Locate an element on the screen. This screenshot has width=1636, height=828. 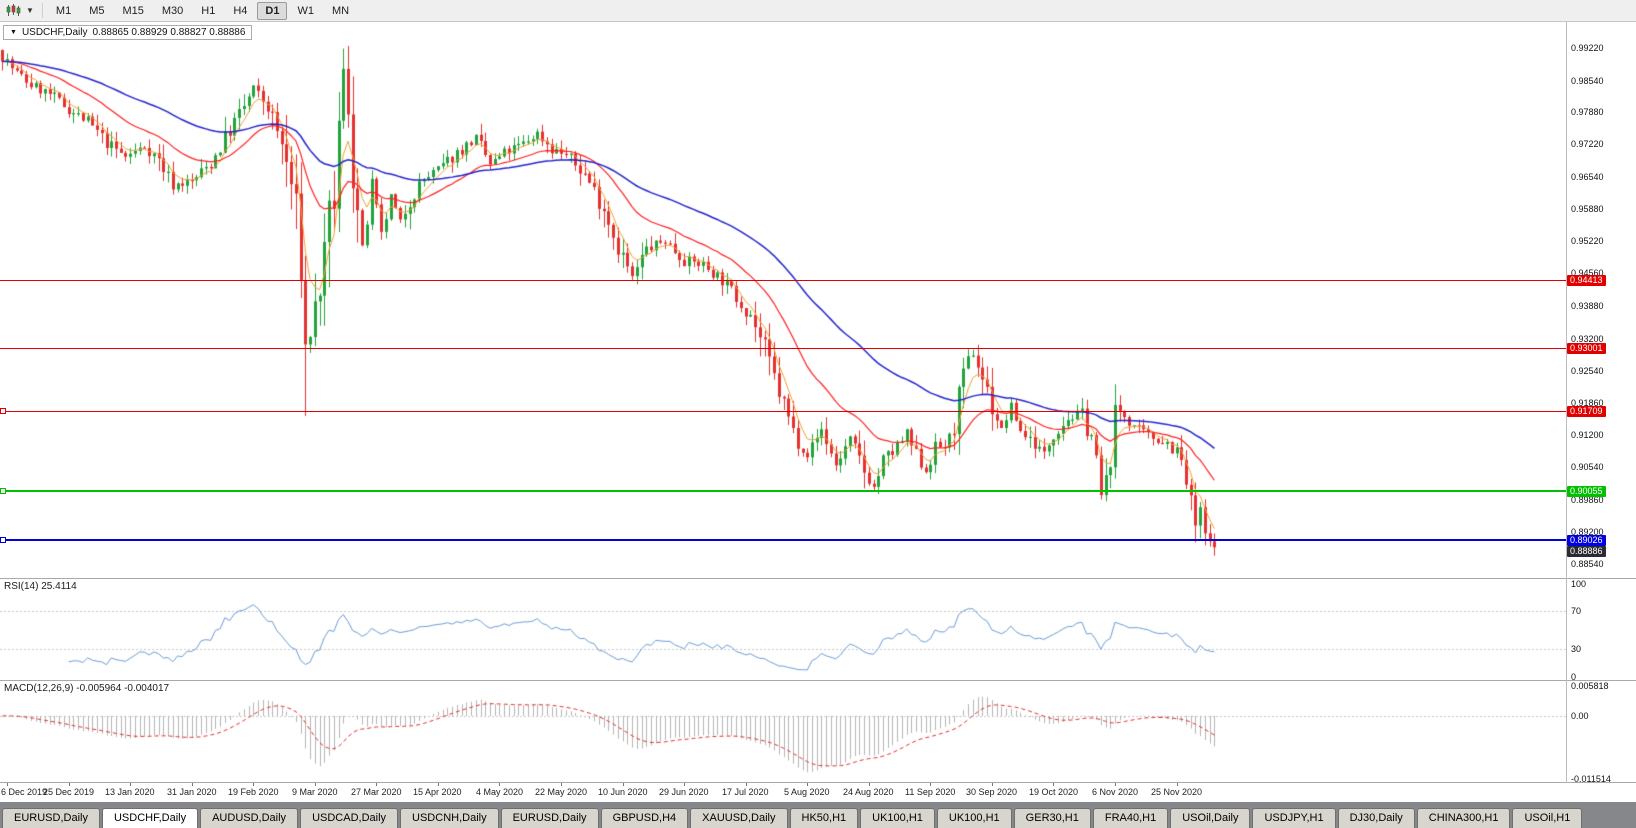
symbol-tab-usoil-h1: USOil,H1 is located at coordinates (1547, 818).